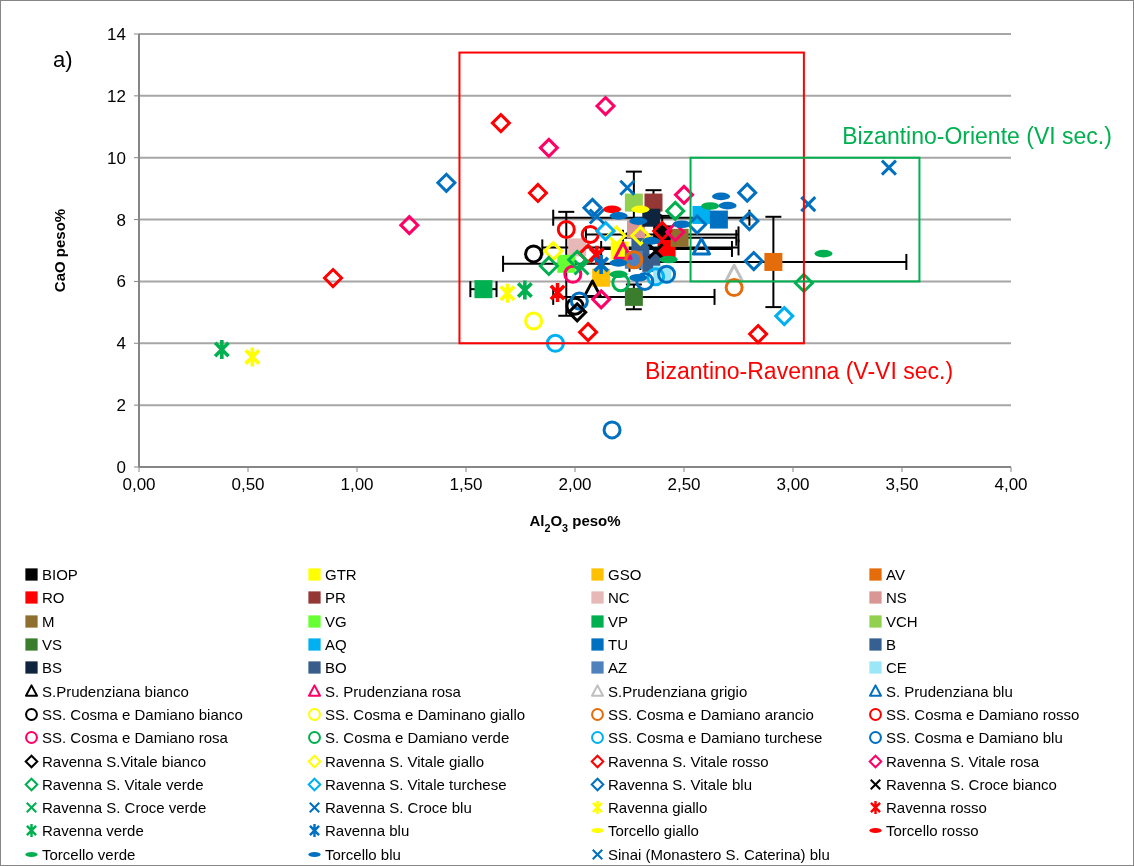 The image size is (1134, 866). Describe the element at coordinates (121, 344) in the screenshot. I see `y-tick-label: 4` at that location.